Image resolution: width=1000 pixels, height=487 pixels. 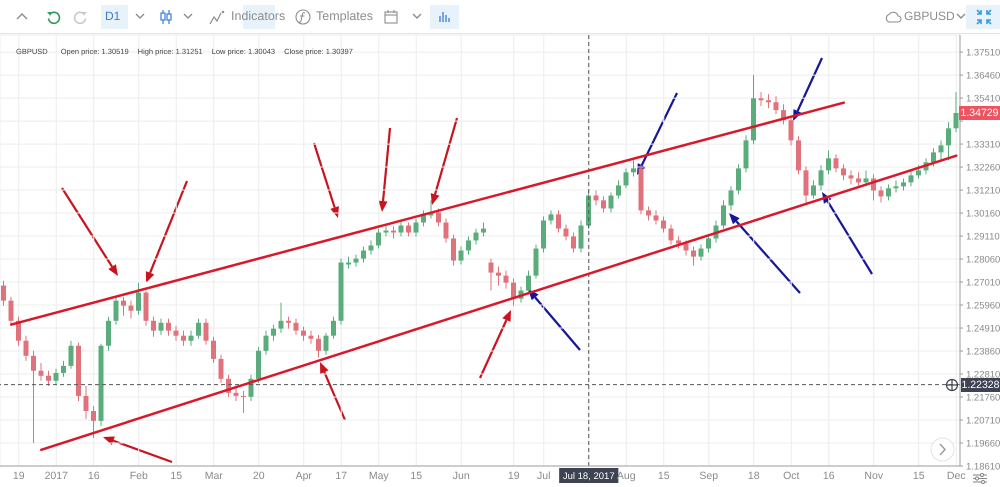 What do you see at coordinates (112, 16) in the screenshot?
I see `text: D1` at bounding box center [112, 16].